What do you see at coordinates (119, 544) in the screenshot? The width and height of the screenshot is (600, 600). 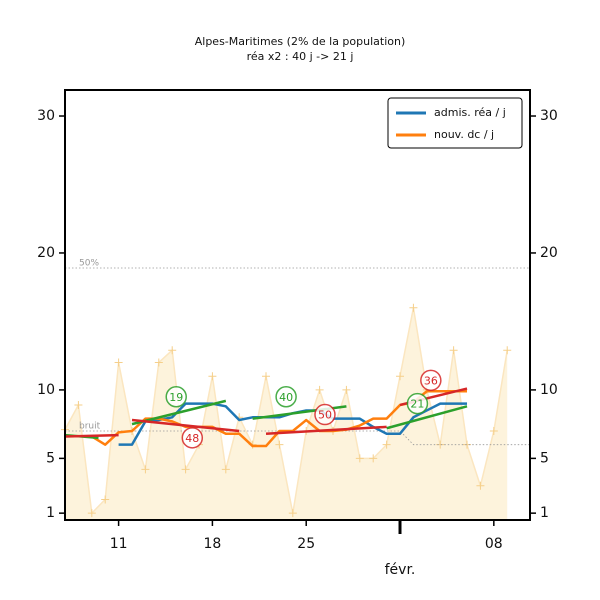 I see `x-tick-label: 11` at bounding box center [119, 544].